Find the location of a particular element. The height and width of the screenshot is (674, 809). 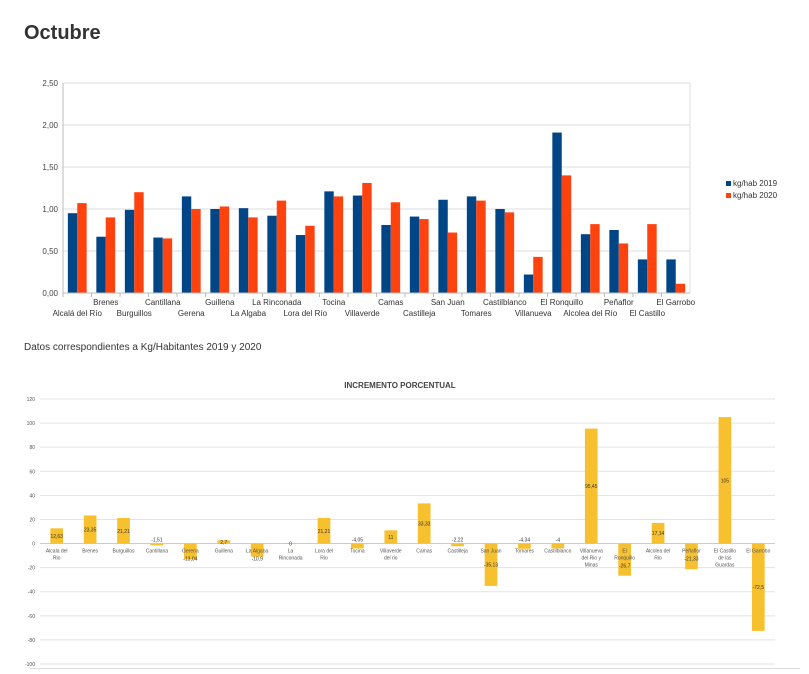

x-tick-label: Minas is located at coordinates (592, 566).